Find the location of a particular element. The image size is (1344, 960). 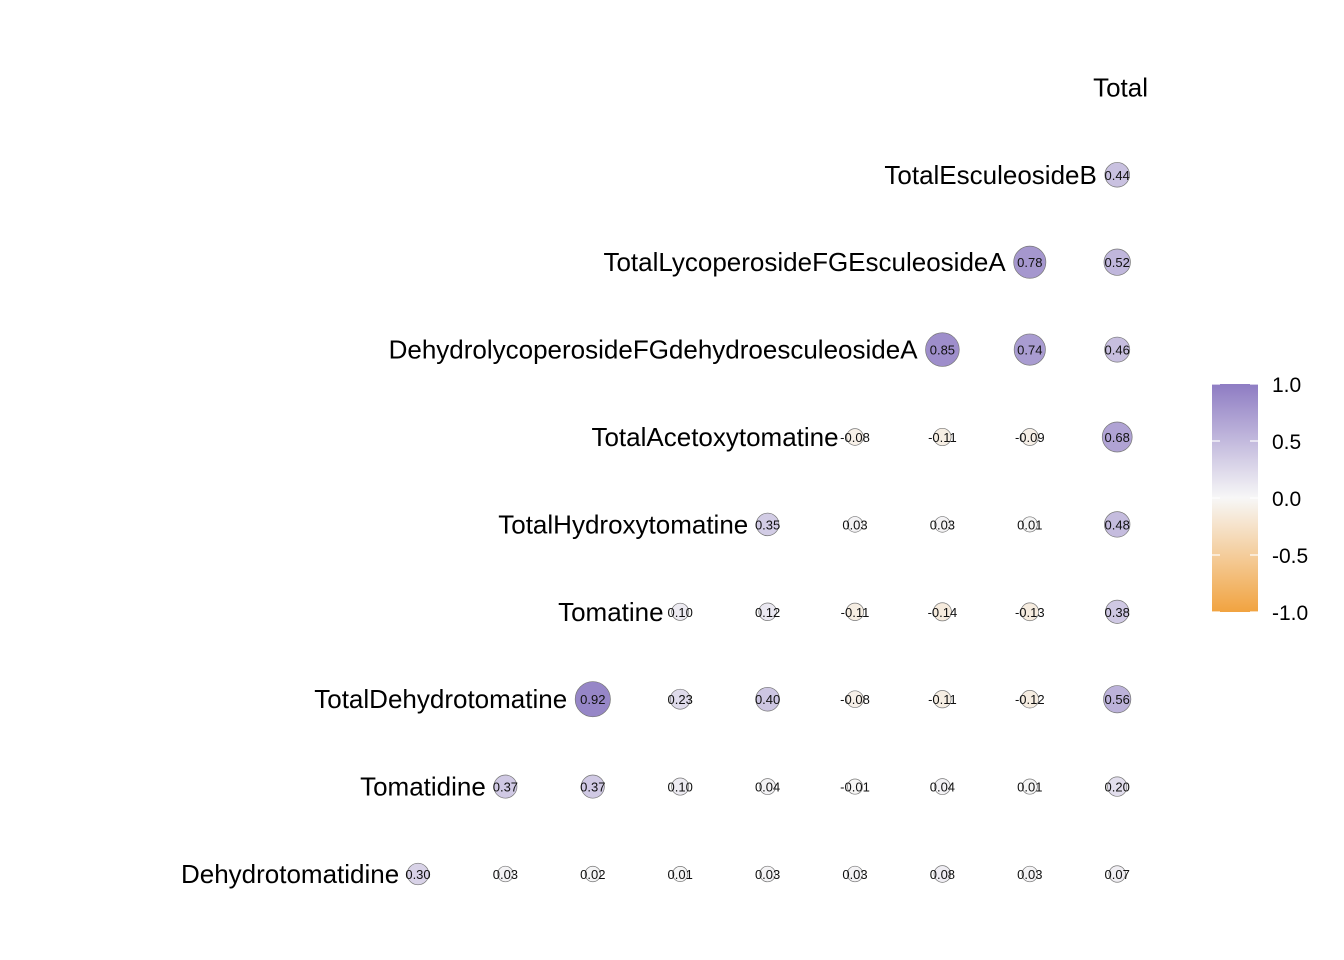

correlation-value: 0.46 is located at coordinates (1117, 350).